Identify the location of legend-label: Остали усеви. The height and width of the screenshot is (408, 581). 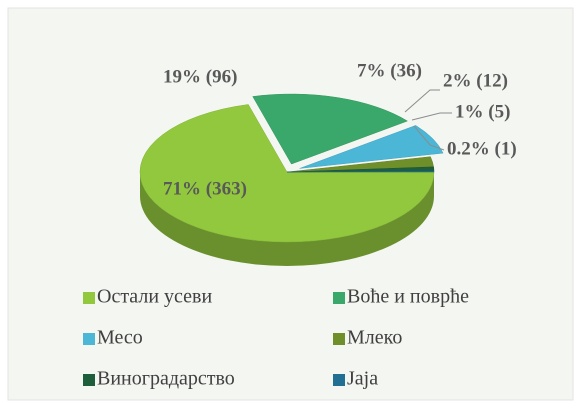
(154, 297).